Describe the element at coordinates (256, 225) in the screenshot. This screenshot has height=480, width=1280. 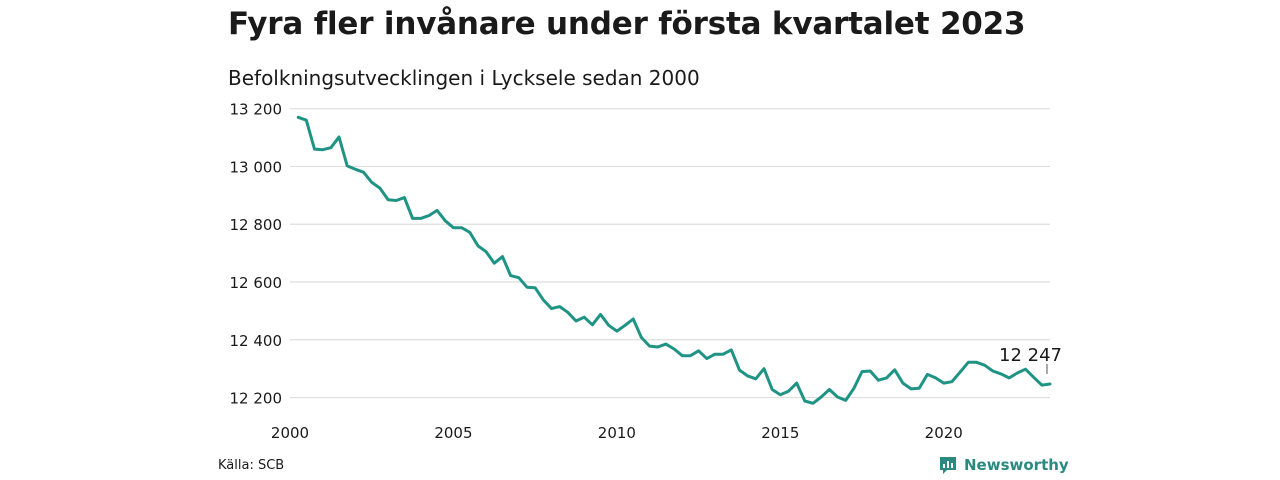
I see `y-tick-label: 12 800` at that location.